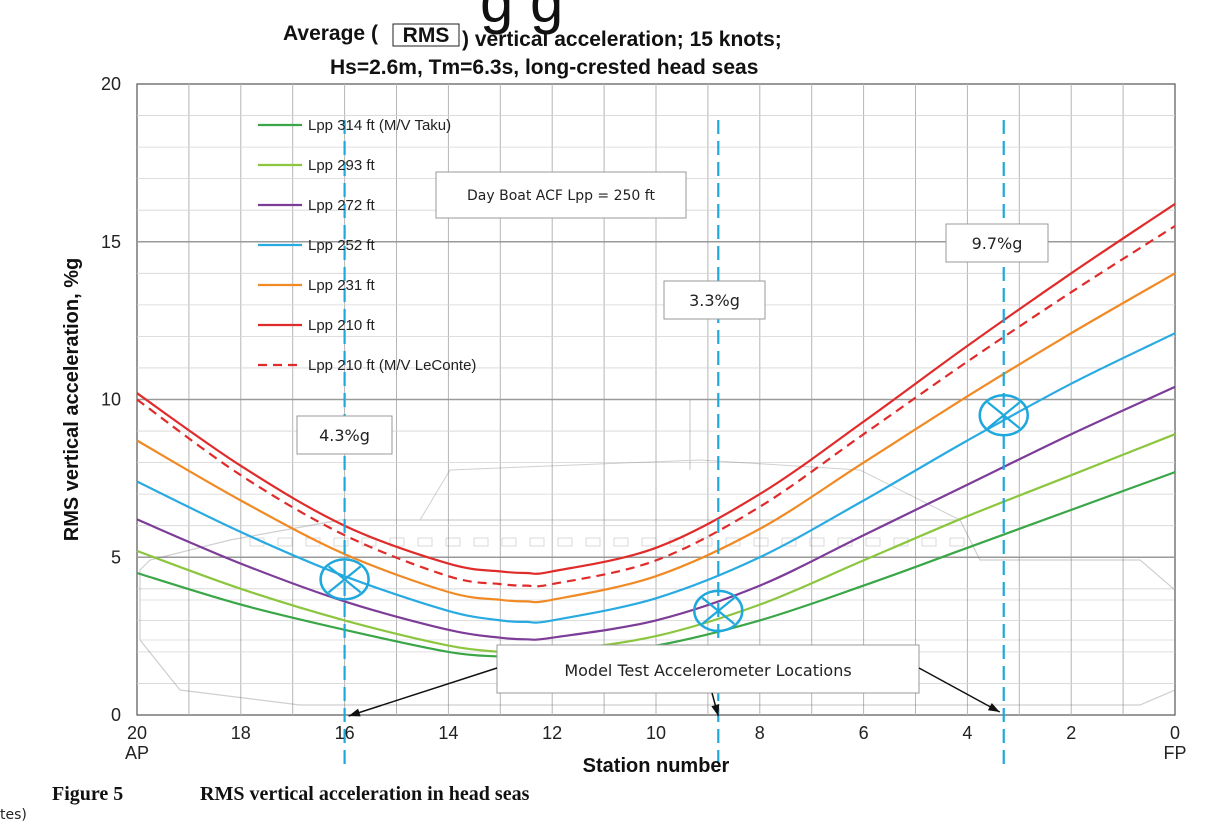 This screenshot has width=1215, height=821. I want to click on x-tick-label: 10, so click(656, 733).